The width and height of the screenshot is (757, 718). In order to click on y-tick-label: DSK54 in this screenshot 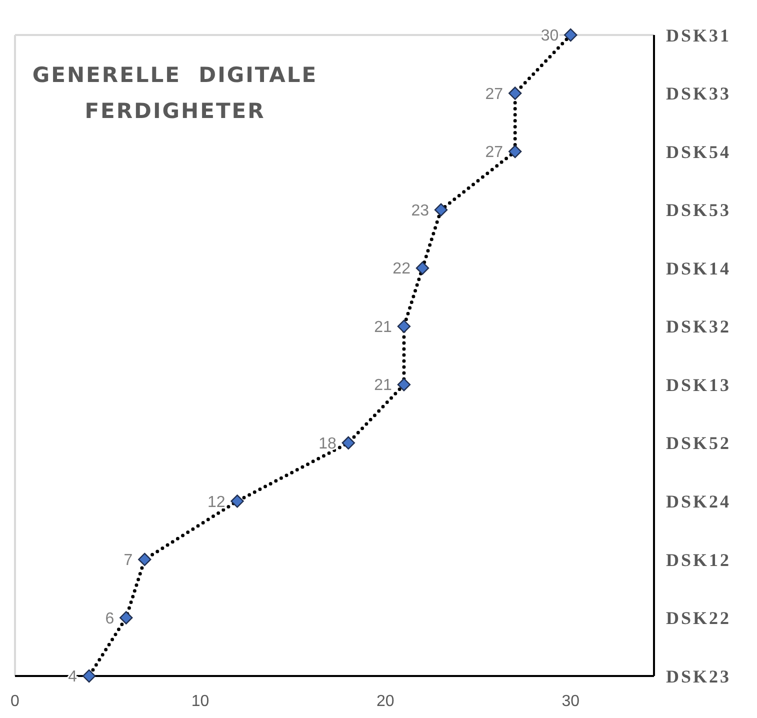, I will do `click(699, 152)`.